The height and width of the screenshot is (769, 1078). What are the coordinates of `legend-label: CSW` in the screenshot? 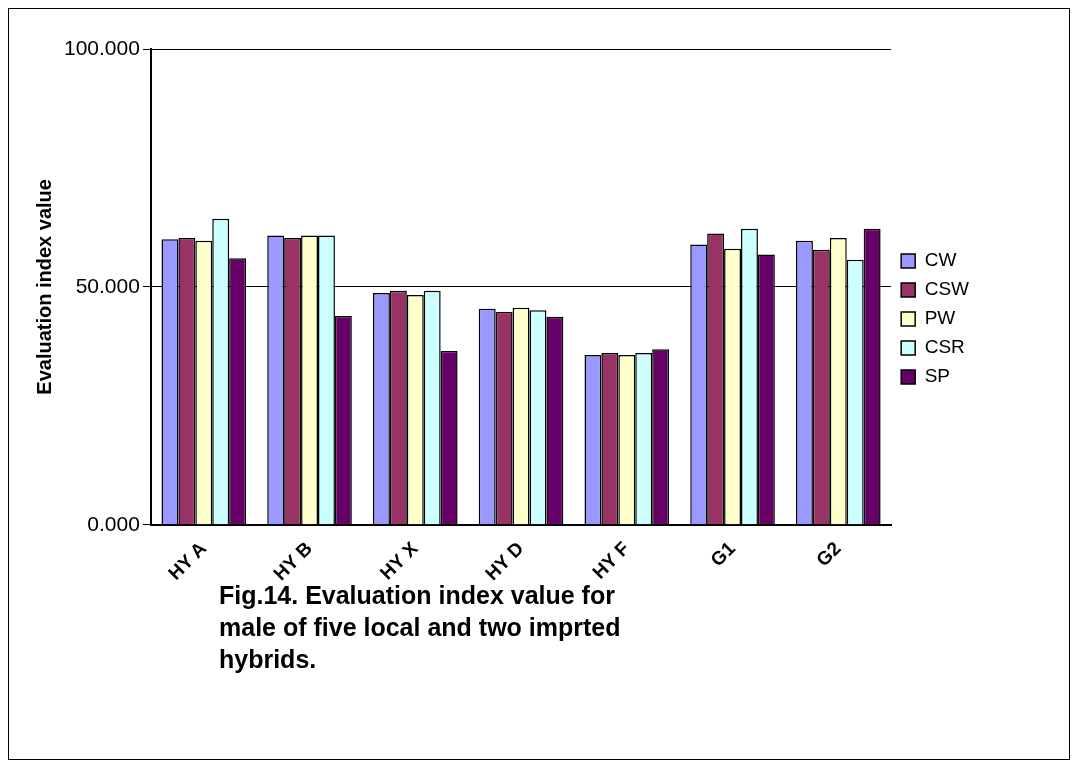 It's located at (947, 289).